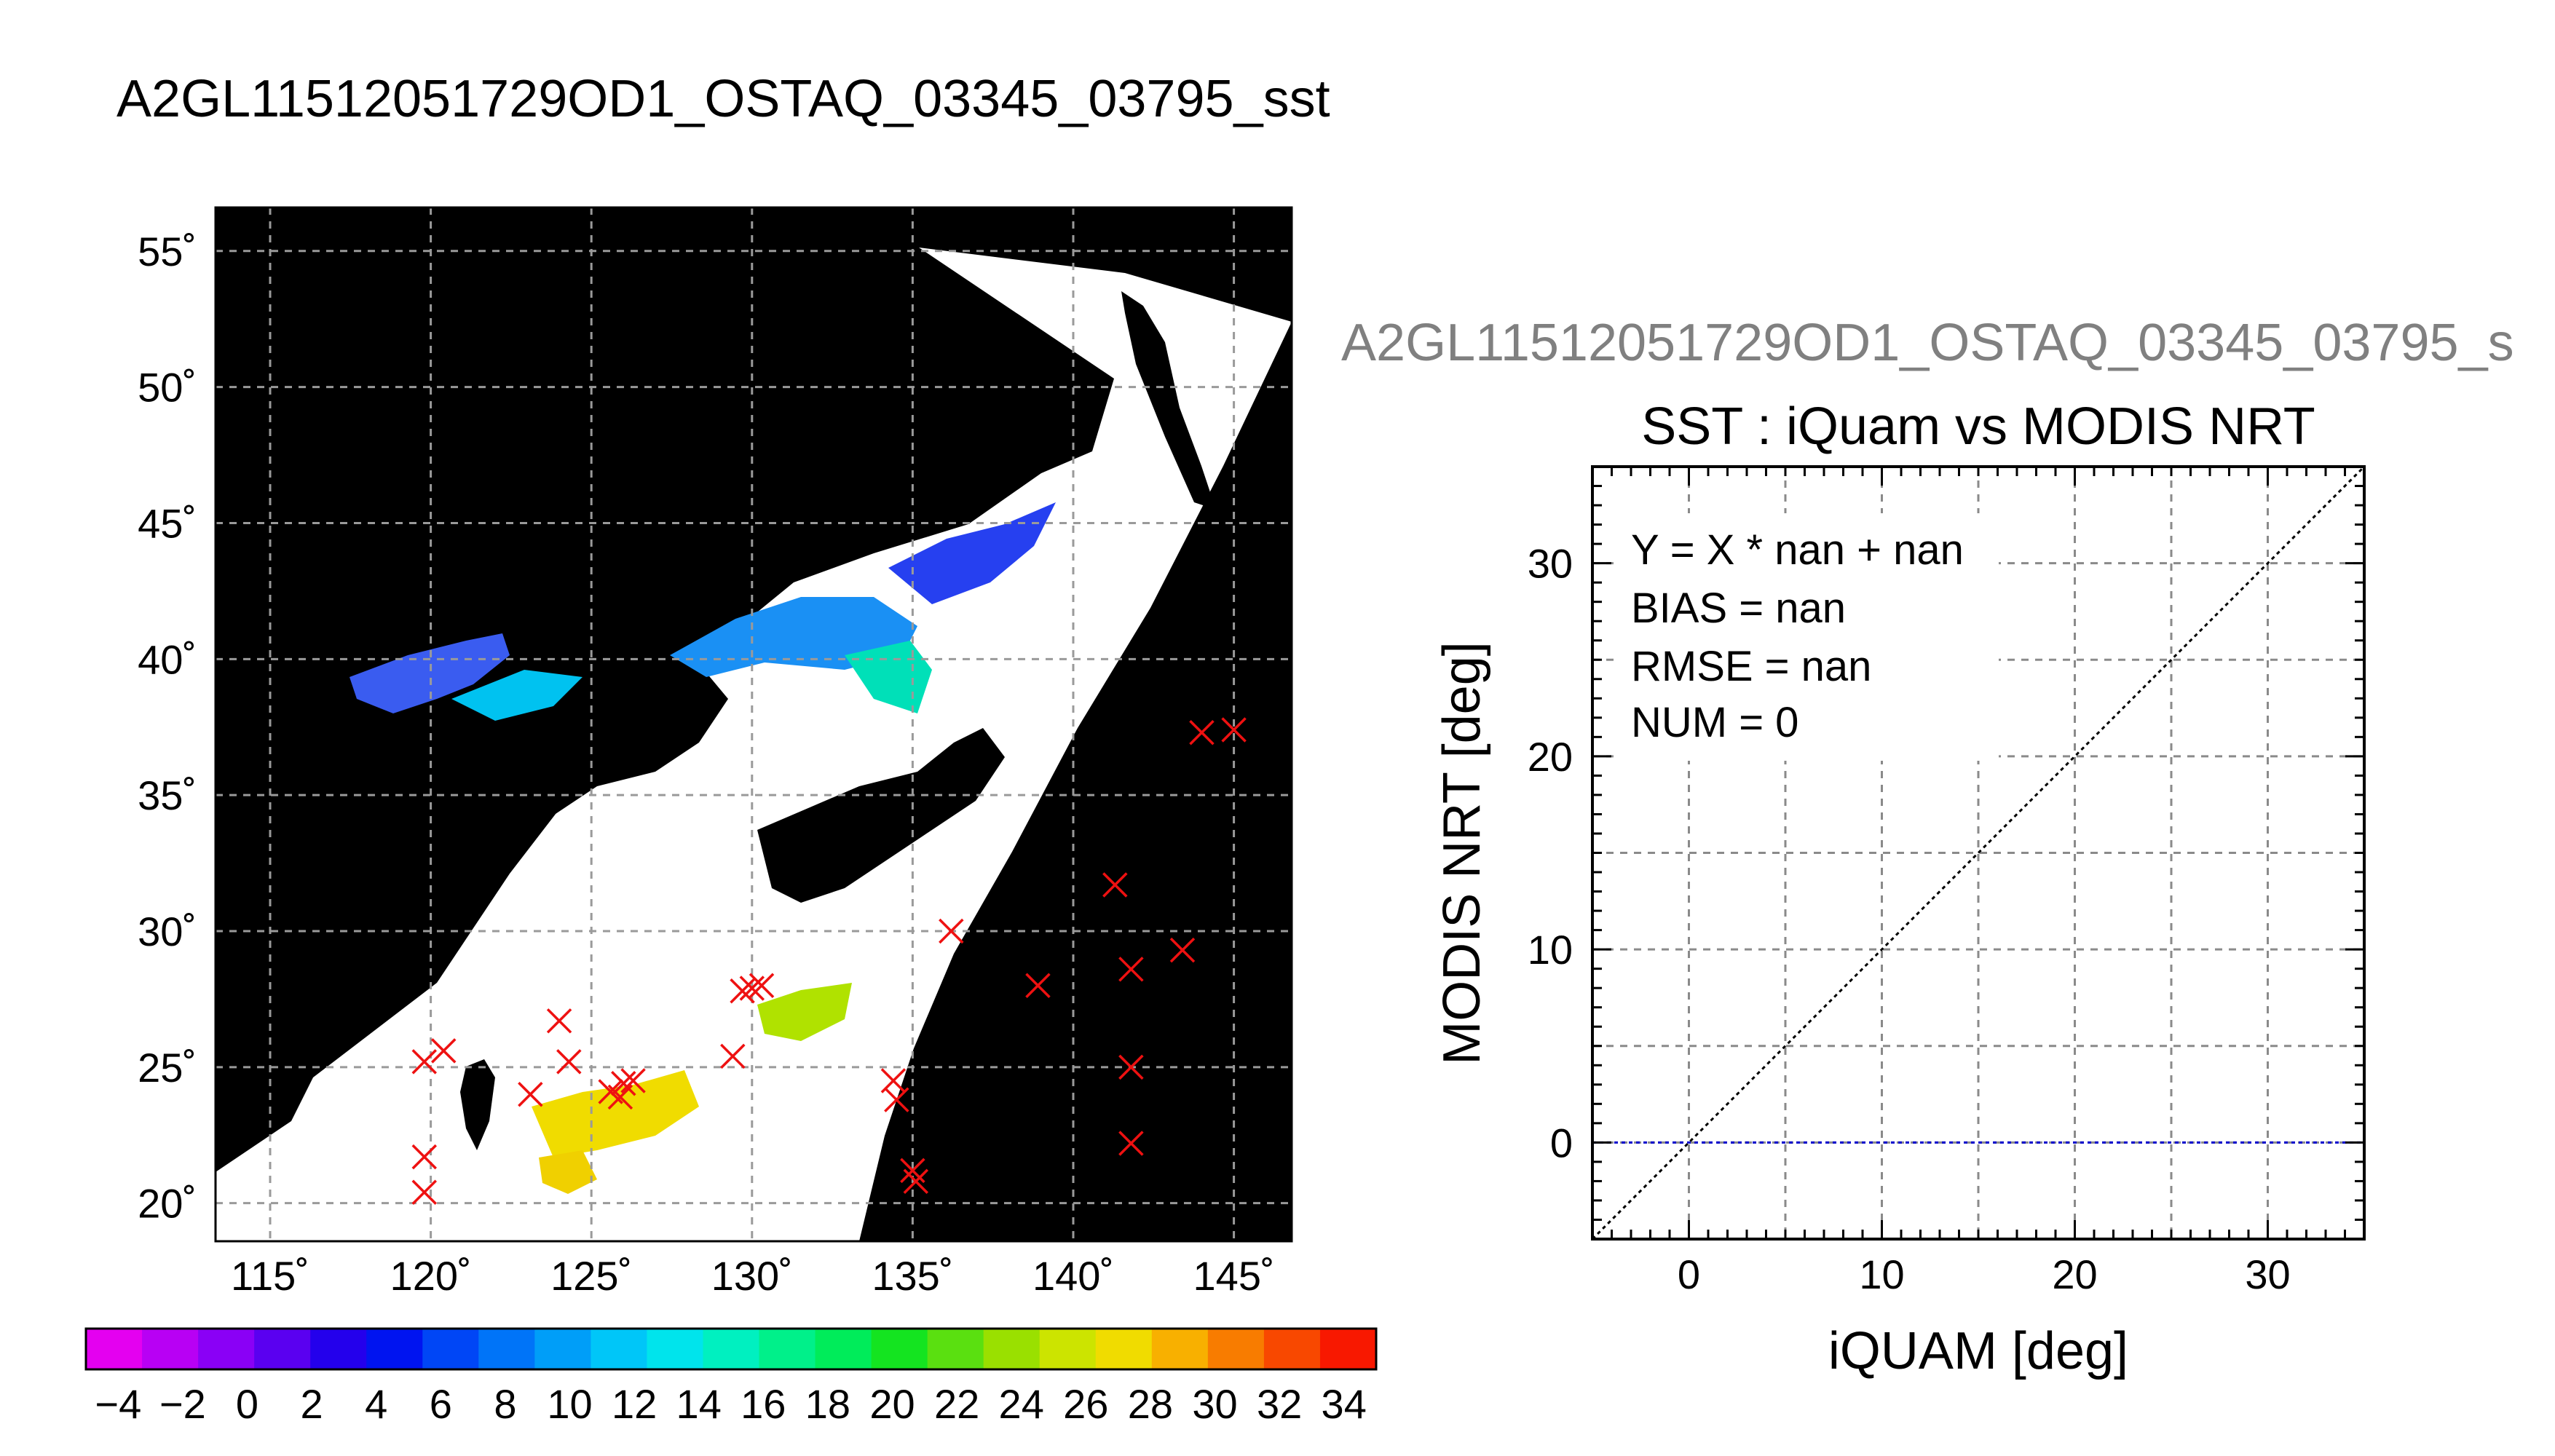 The width and height of the screenshot is (2555, 1456). I want to click on map-lon-label: 145˚, so click(1234, 1276).